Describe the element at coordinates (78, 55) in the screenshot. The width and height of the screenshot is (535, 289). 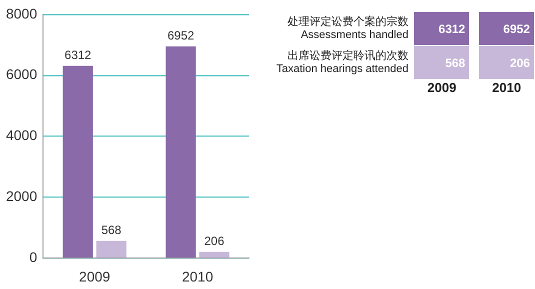
I see `data-label: 6312` at that location.